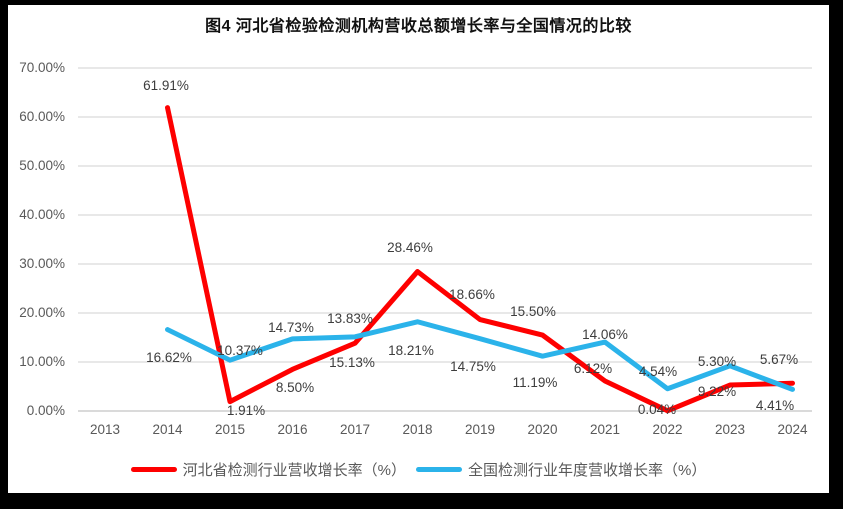  I want to click on data-label: 18.21%, so click(411, 350).